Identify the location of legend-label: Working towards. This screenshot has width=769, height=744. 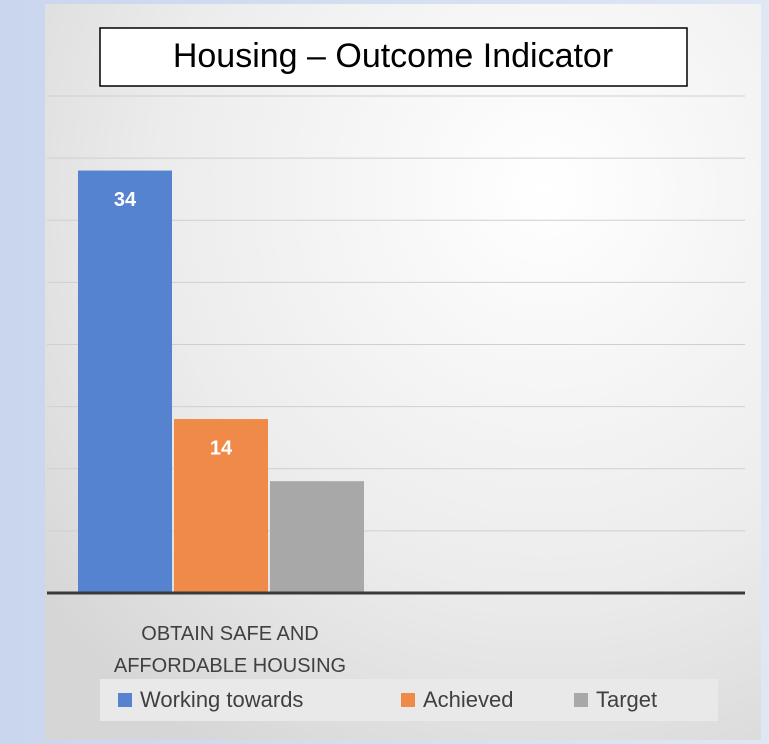
(221, 699).